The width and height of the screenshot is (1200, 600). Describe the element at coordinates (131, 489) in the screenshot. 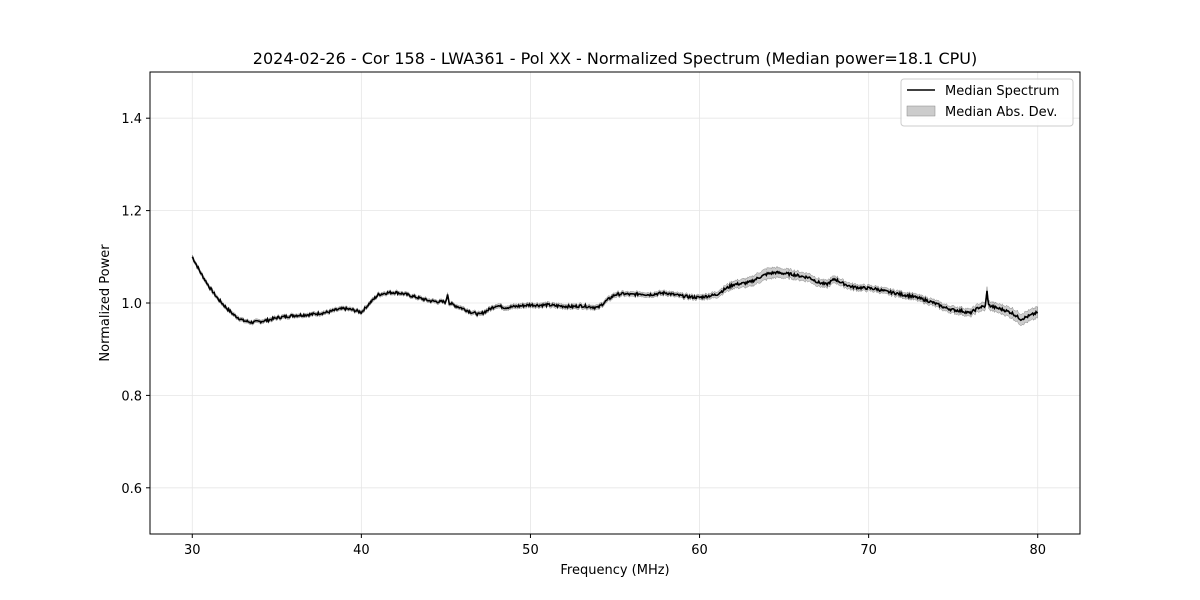

I see `y-tick-label: 0.6` at that location.